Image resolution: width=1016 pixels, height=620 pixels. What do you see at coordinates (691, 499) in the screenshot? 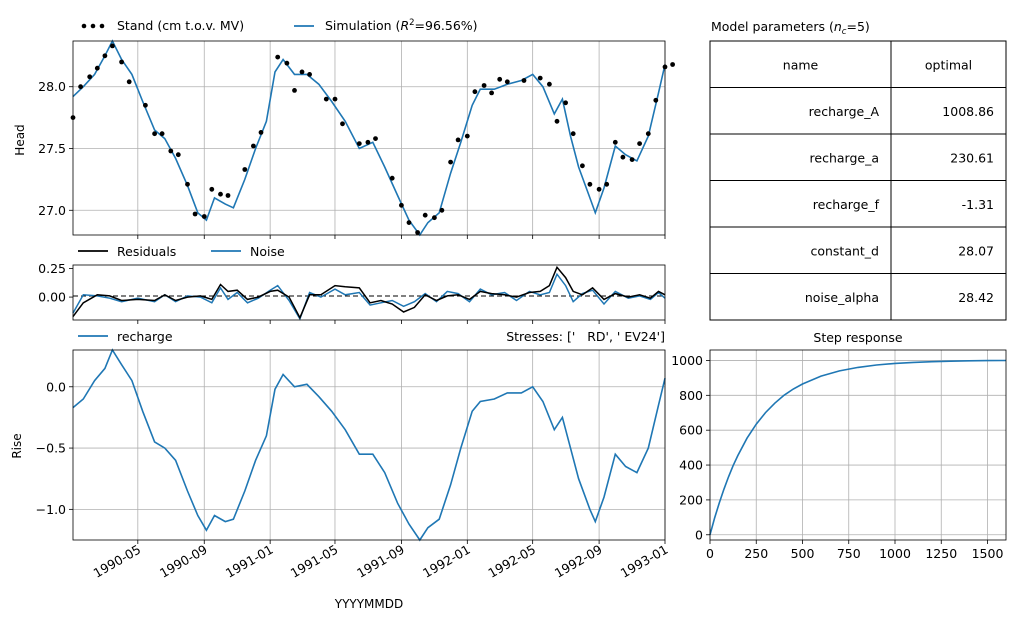
I see `y-tick-label: 200` at bounding box center [691, 499].